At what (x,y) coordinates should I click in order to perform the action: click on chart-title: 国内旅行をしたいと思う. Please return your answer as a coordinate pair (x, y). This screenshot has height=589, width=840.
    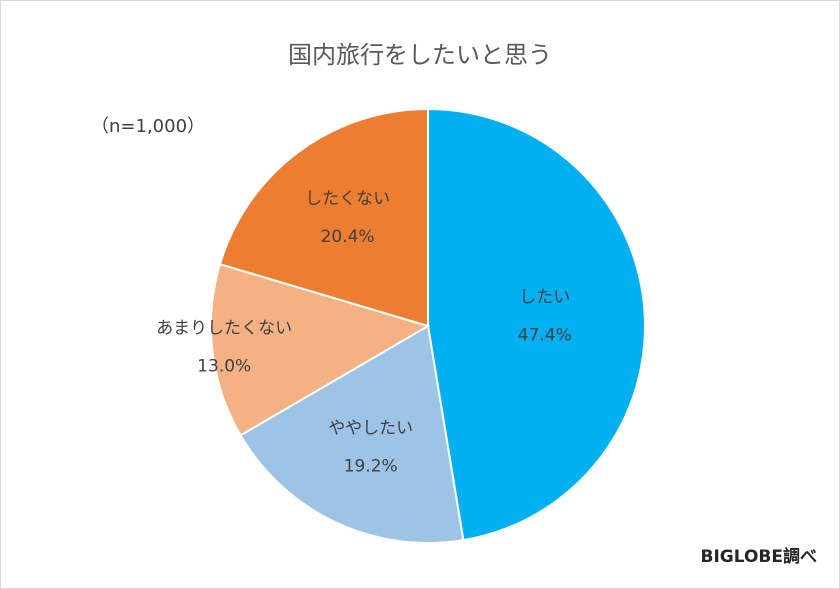
    Looking at the image, I should click on (420, 55).